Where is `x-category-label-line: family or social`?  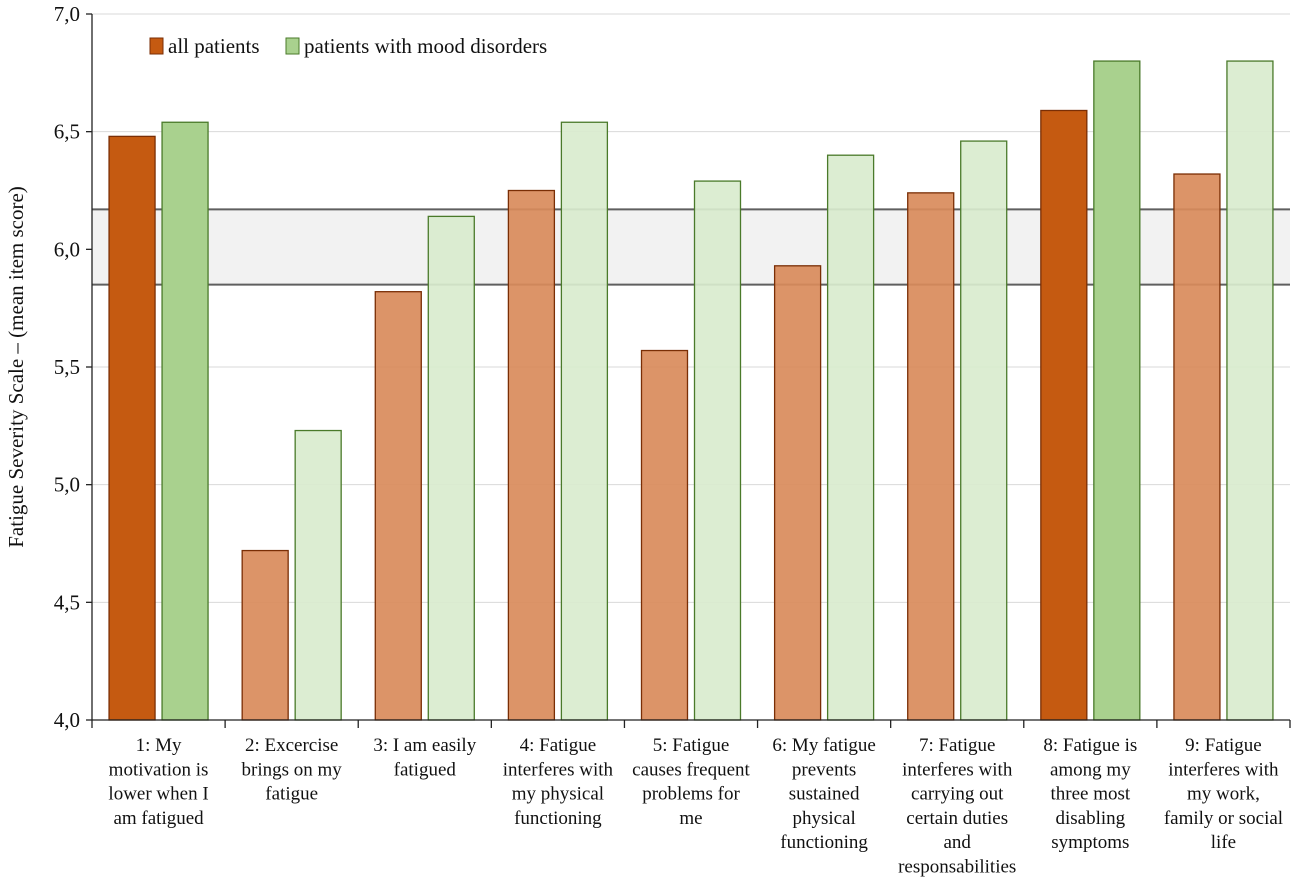
x-category-label-line: family or social is located at coordinates (1223, 818).